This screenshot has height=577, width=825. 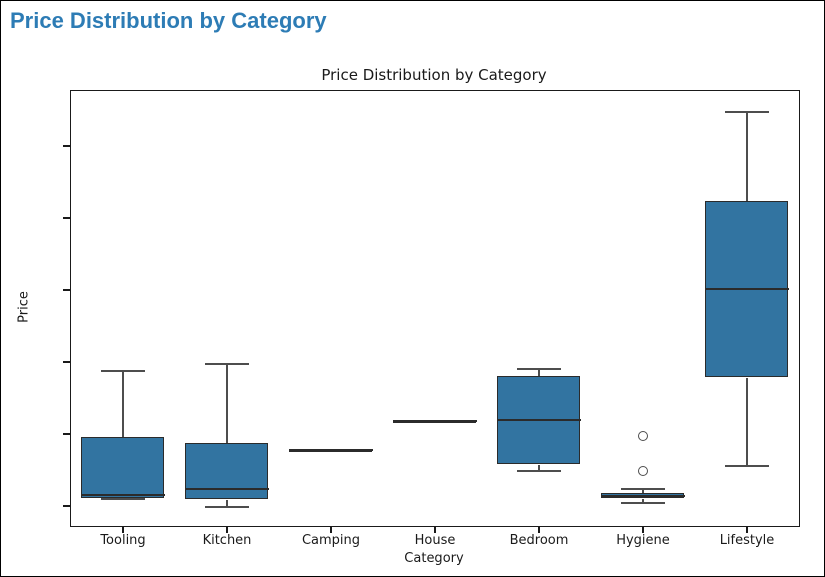 What do you see at coordinates (226, 470) in the screenshot?
I see `box-kitchen` at bounding box center [226, 470].